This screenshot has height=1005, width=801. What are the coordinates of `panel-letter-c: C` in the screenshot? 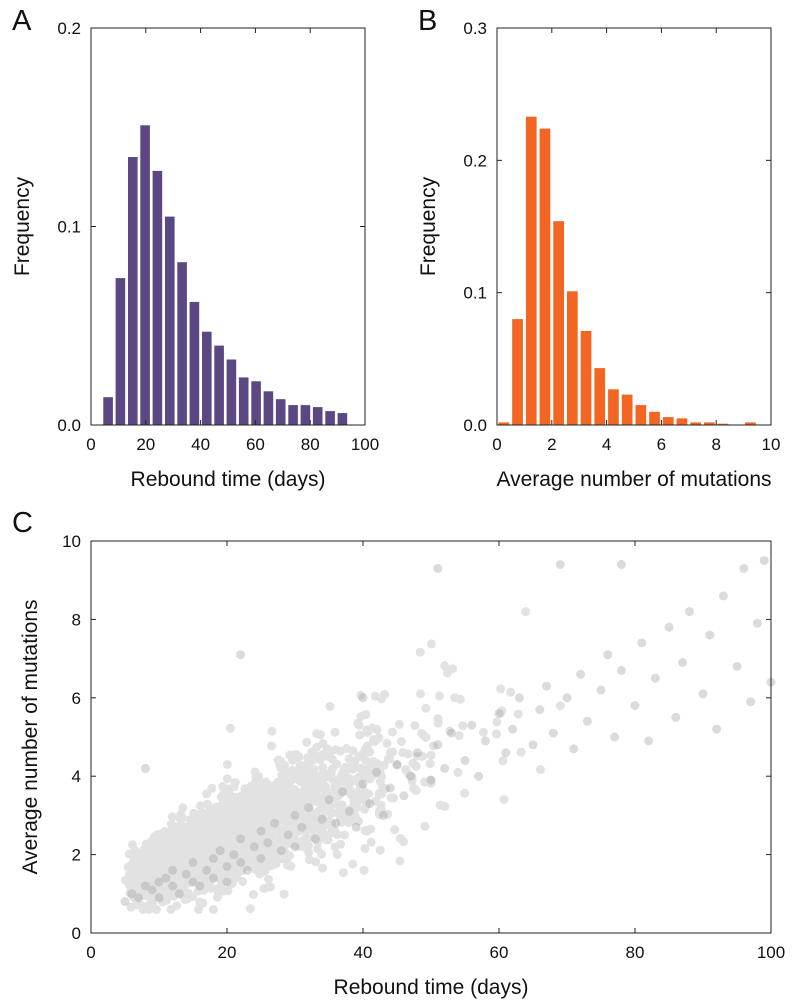 It's located at (22, 523).